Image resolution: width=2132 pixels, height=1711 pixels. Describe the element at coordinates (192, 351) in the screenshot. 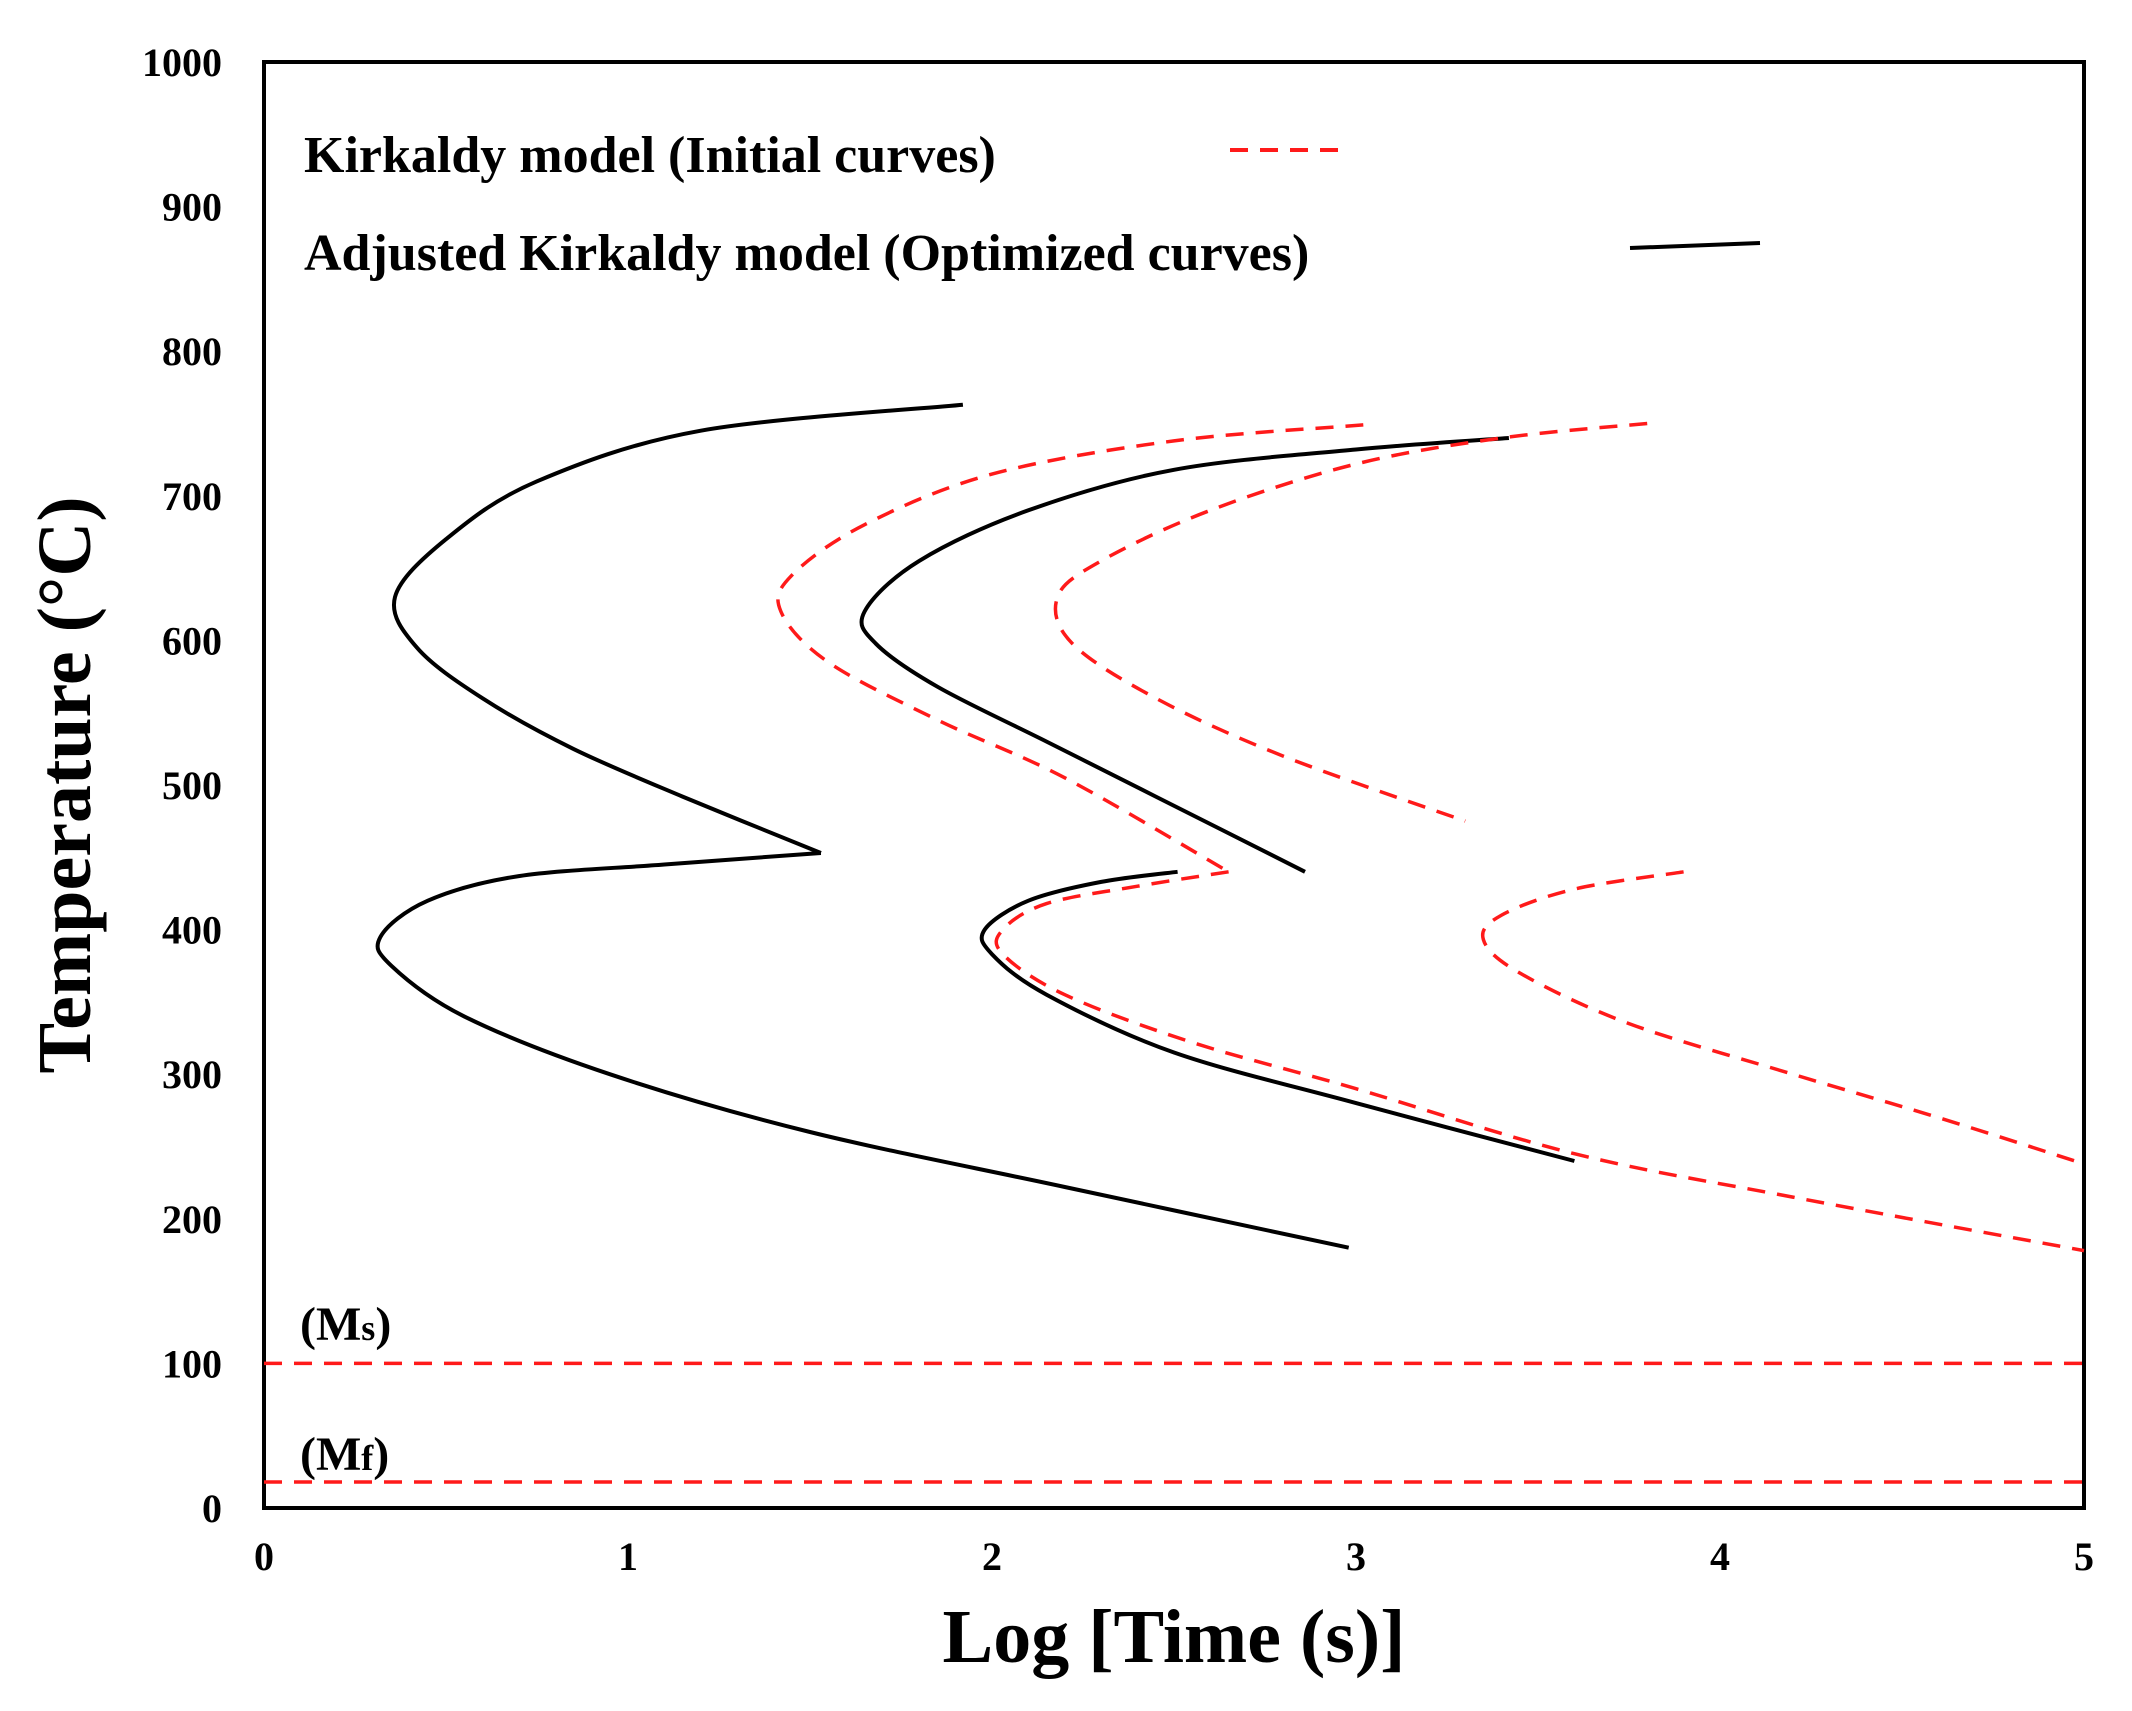

I see `y-tick-label: 800` at that location.